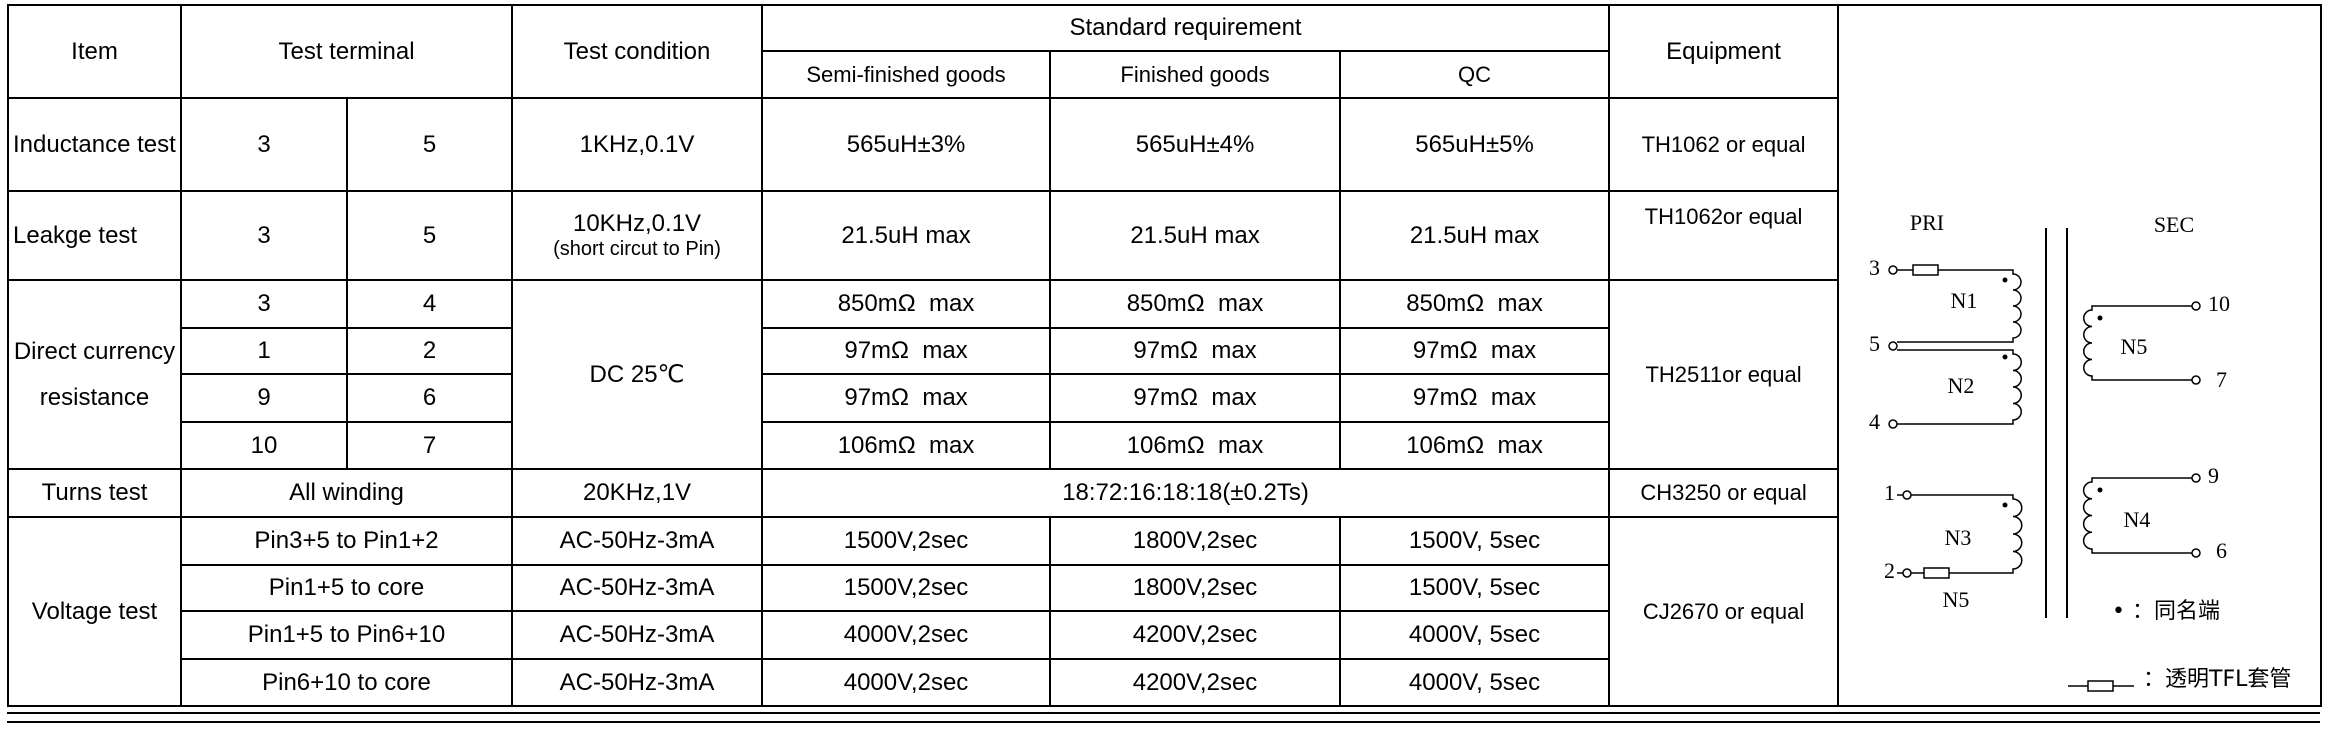 The width and height of the screenshot is (2330, 732). What do you see at coordinates (1724, 374) in the screenshot?
I see `cell: TH2511or equal` at bounding box center [1724, 374].